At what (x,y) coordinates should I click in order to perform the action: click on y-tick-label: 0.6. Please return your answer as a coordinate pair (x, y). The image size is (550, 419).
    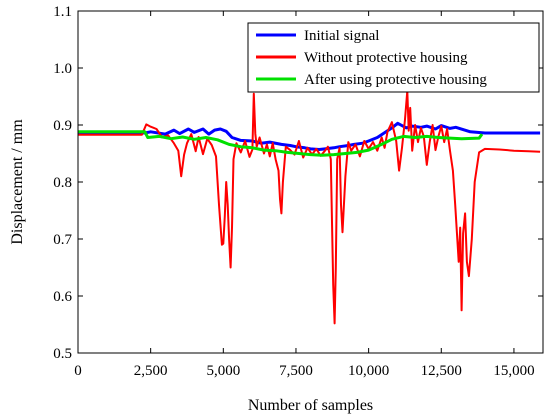
    Looking at the image, I should click on (62, 297).